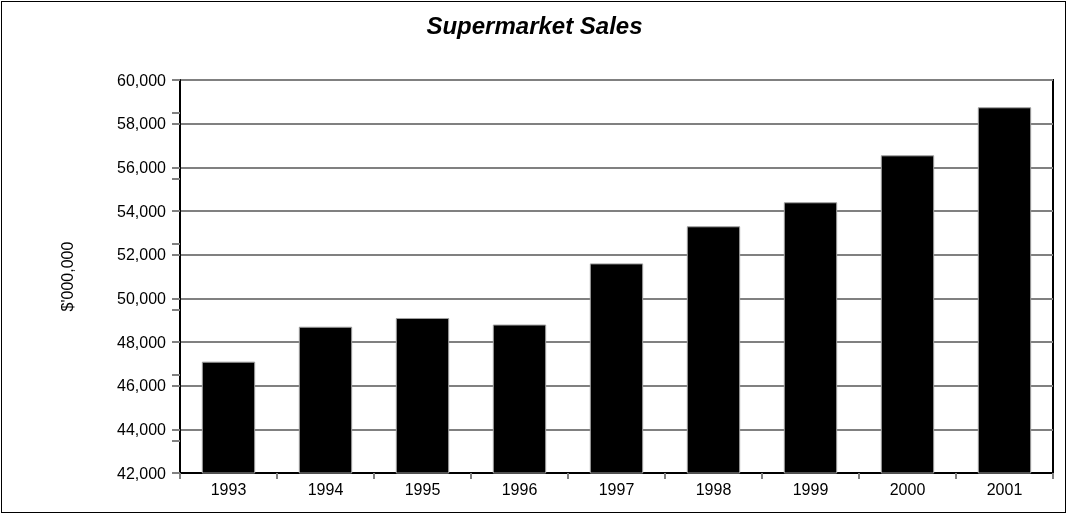  Describe the element at coordinates (616, 489) in the screenshot. I see `x-tick-label: 1997` at that location.